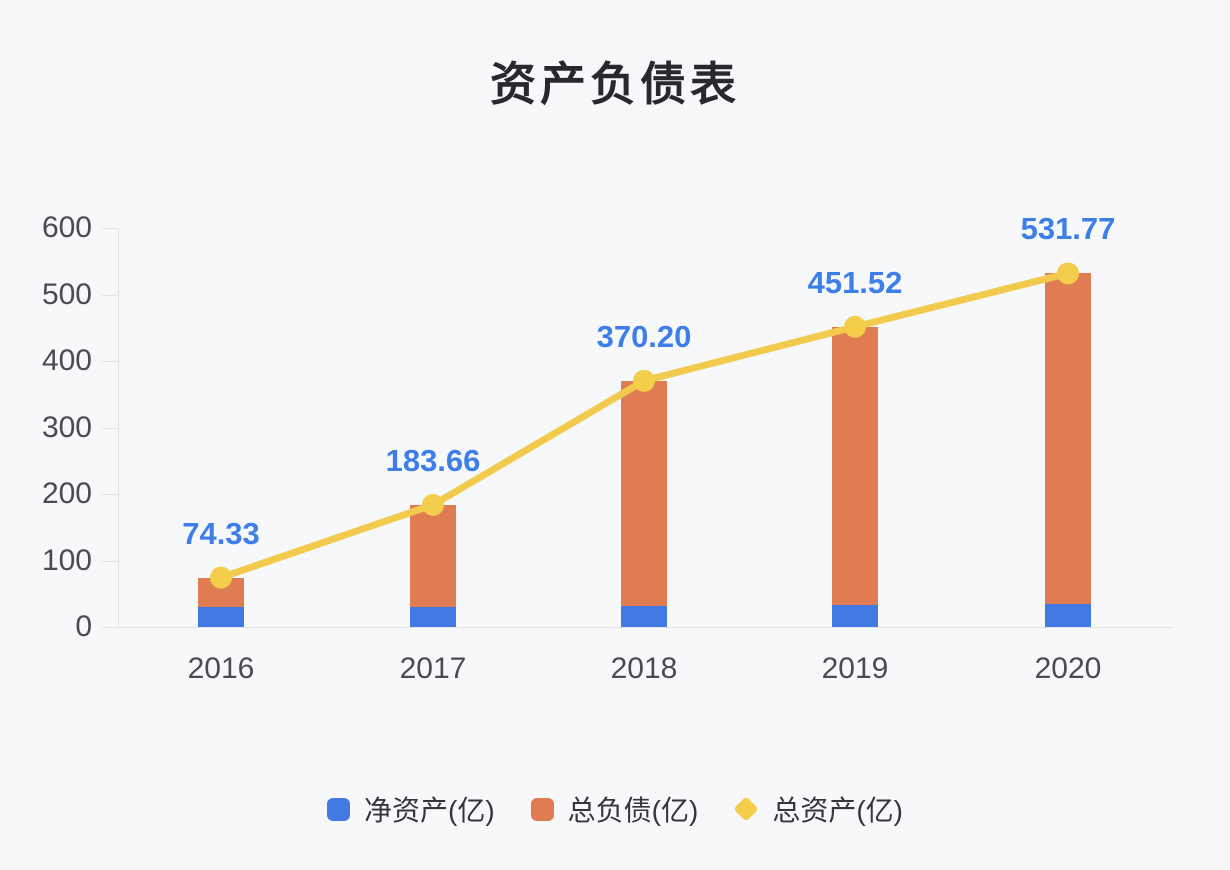  I want to click on y-axis-line, so click(118, 427).